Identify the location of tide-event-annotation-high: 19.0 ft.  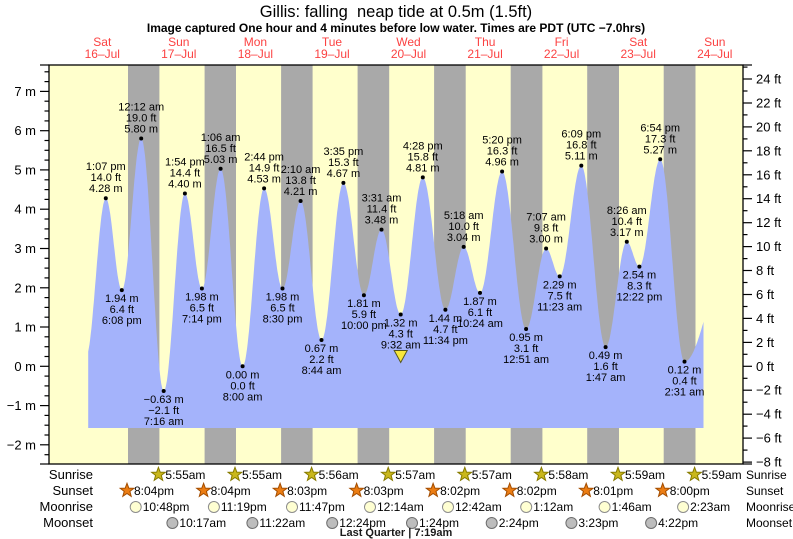
(141, 119).